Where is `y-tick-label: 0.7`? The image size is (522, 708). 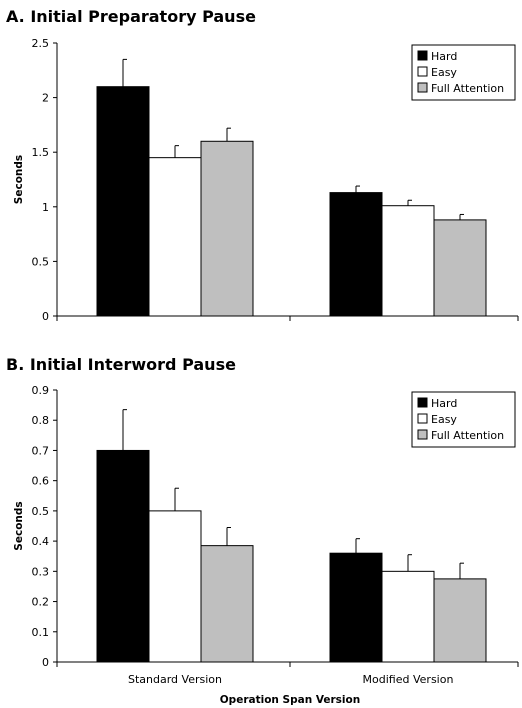 y-tick-label: 0.7 is located at coordinates (41, 450).